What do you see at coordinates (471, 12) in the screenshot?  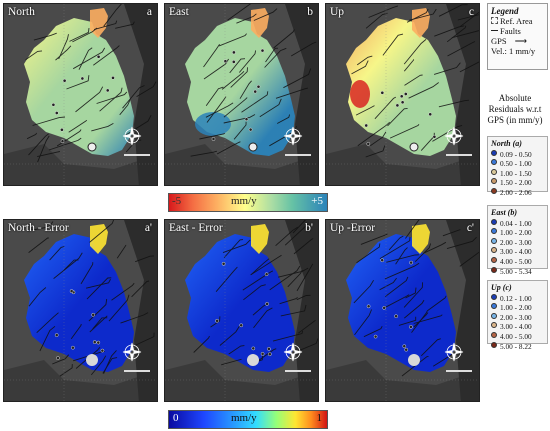 I see `panel-letter: c` at bounding box center [471, 12].